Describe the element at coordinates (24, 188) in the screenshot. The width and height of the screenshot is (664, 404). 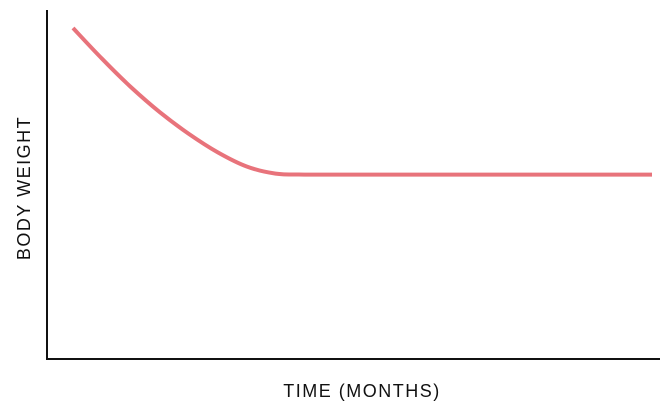
I see `y-axis-label: BODY WEIGHT` at that location.